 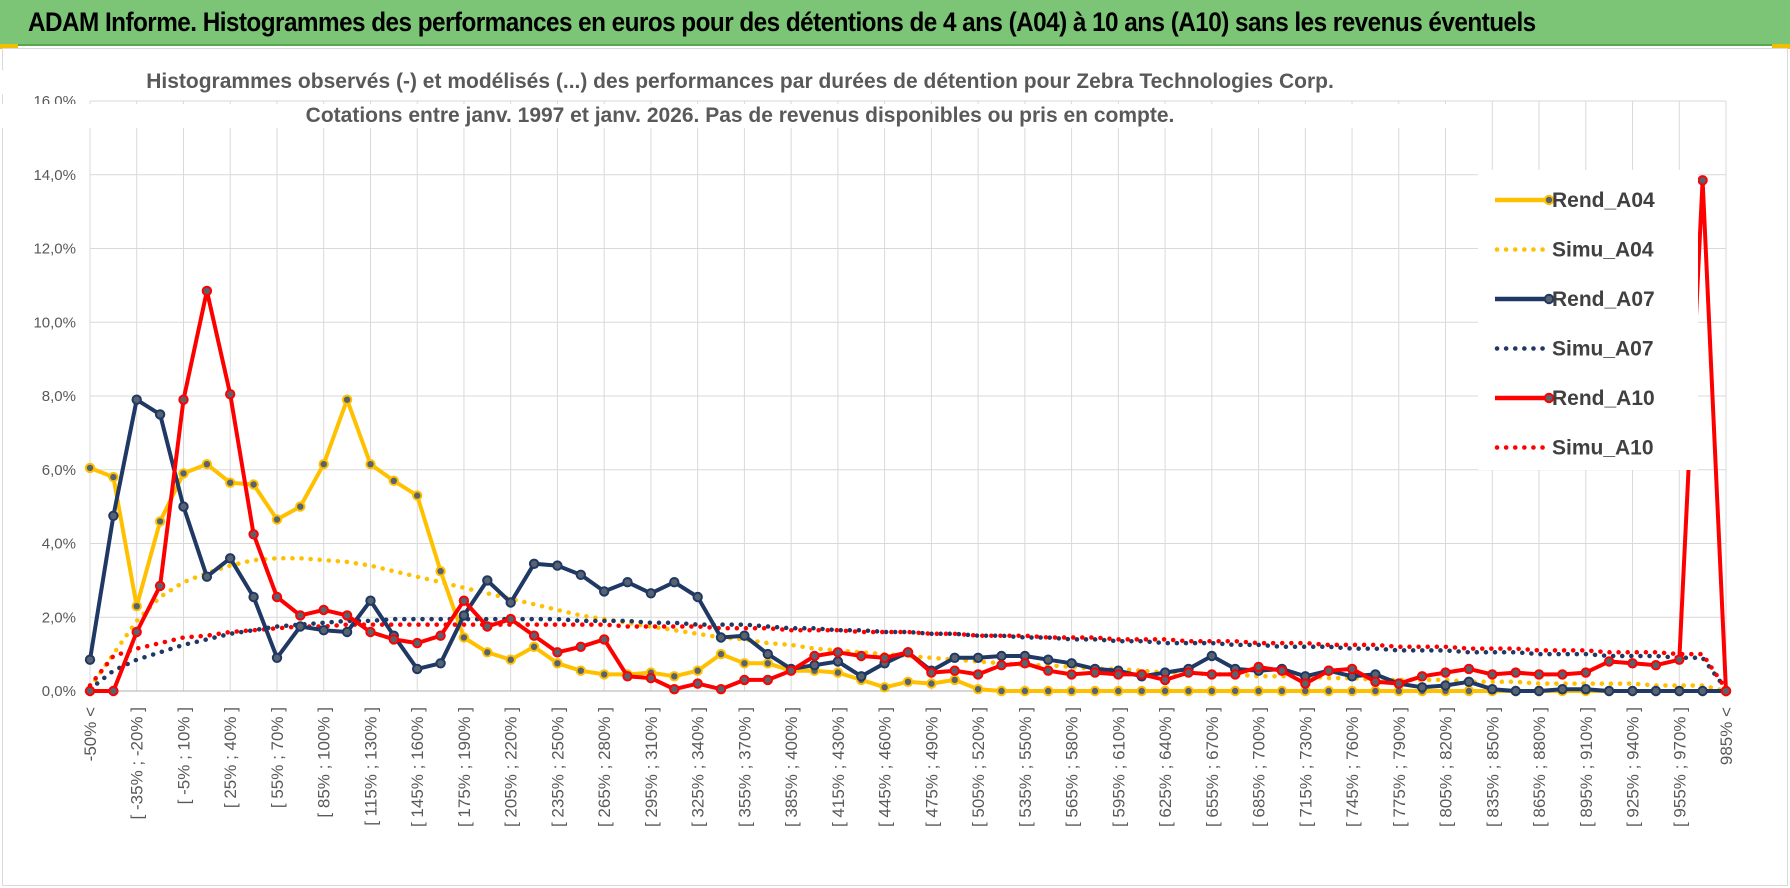 I want to click on x-tick-label: [ 505% ; 520% ], so click(x=978, y=767).